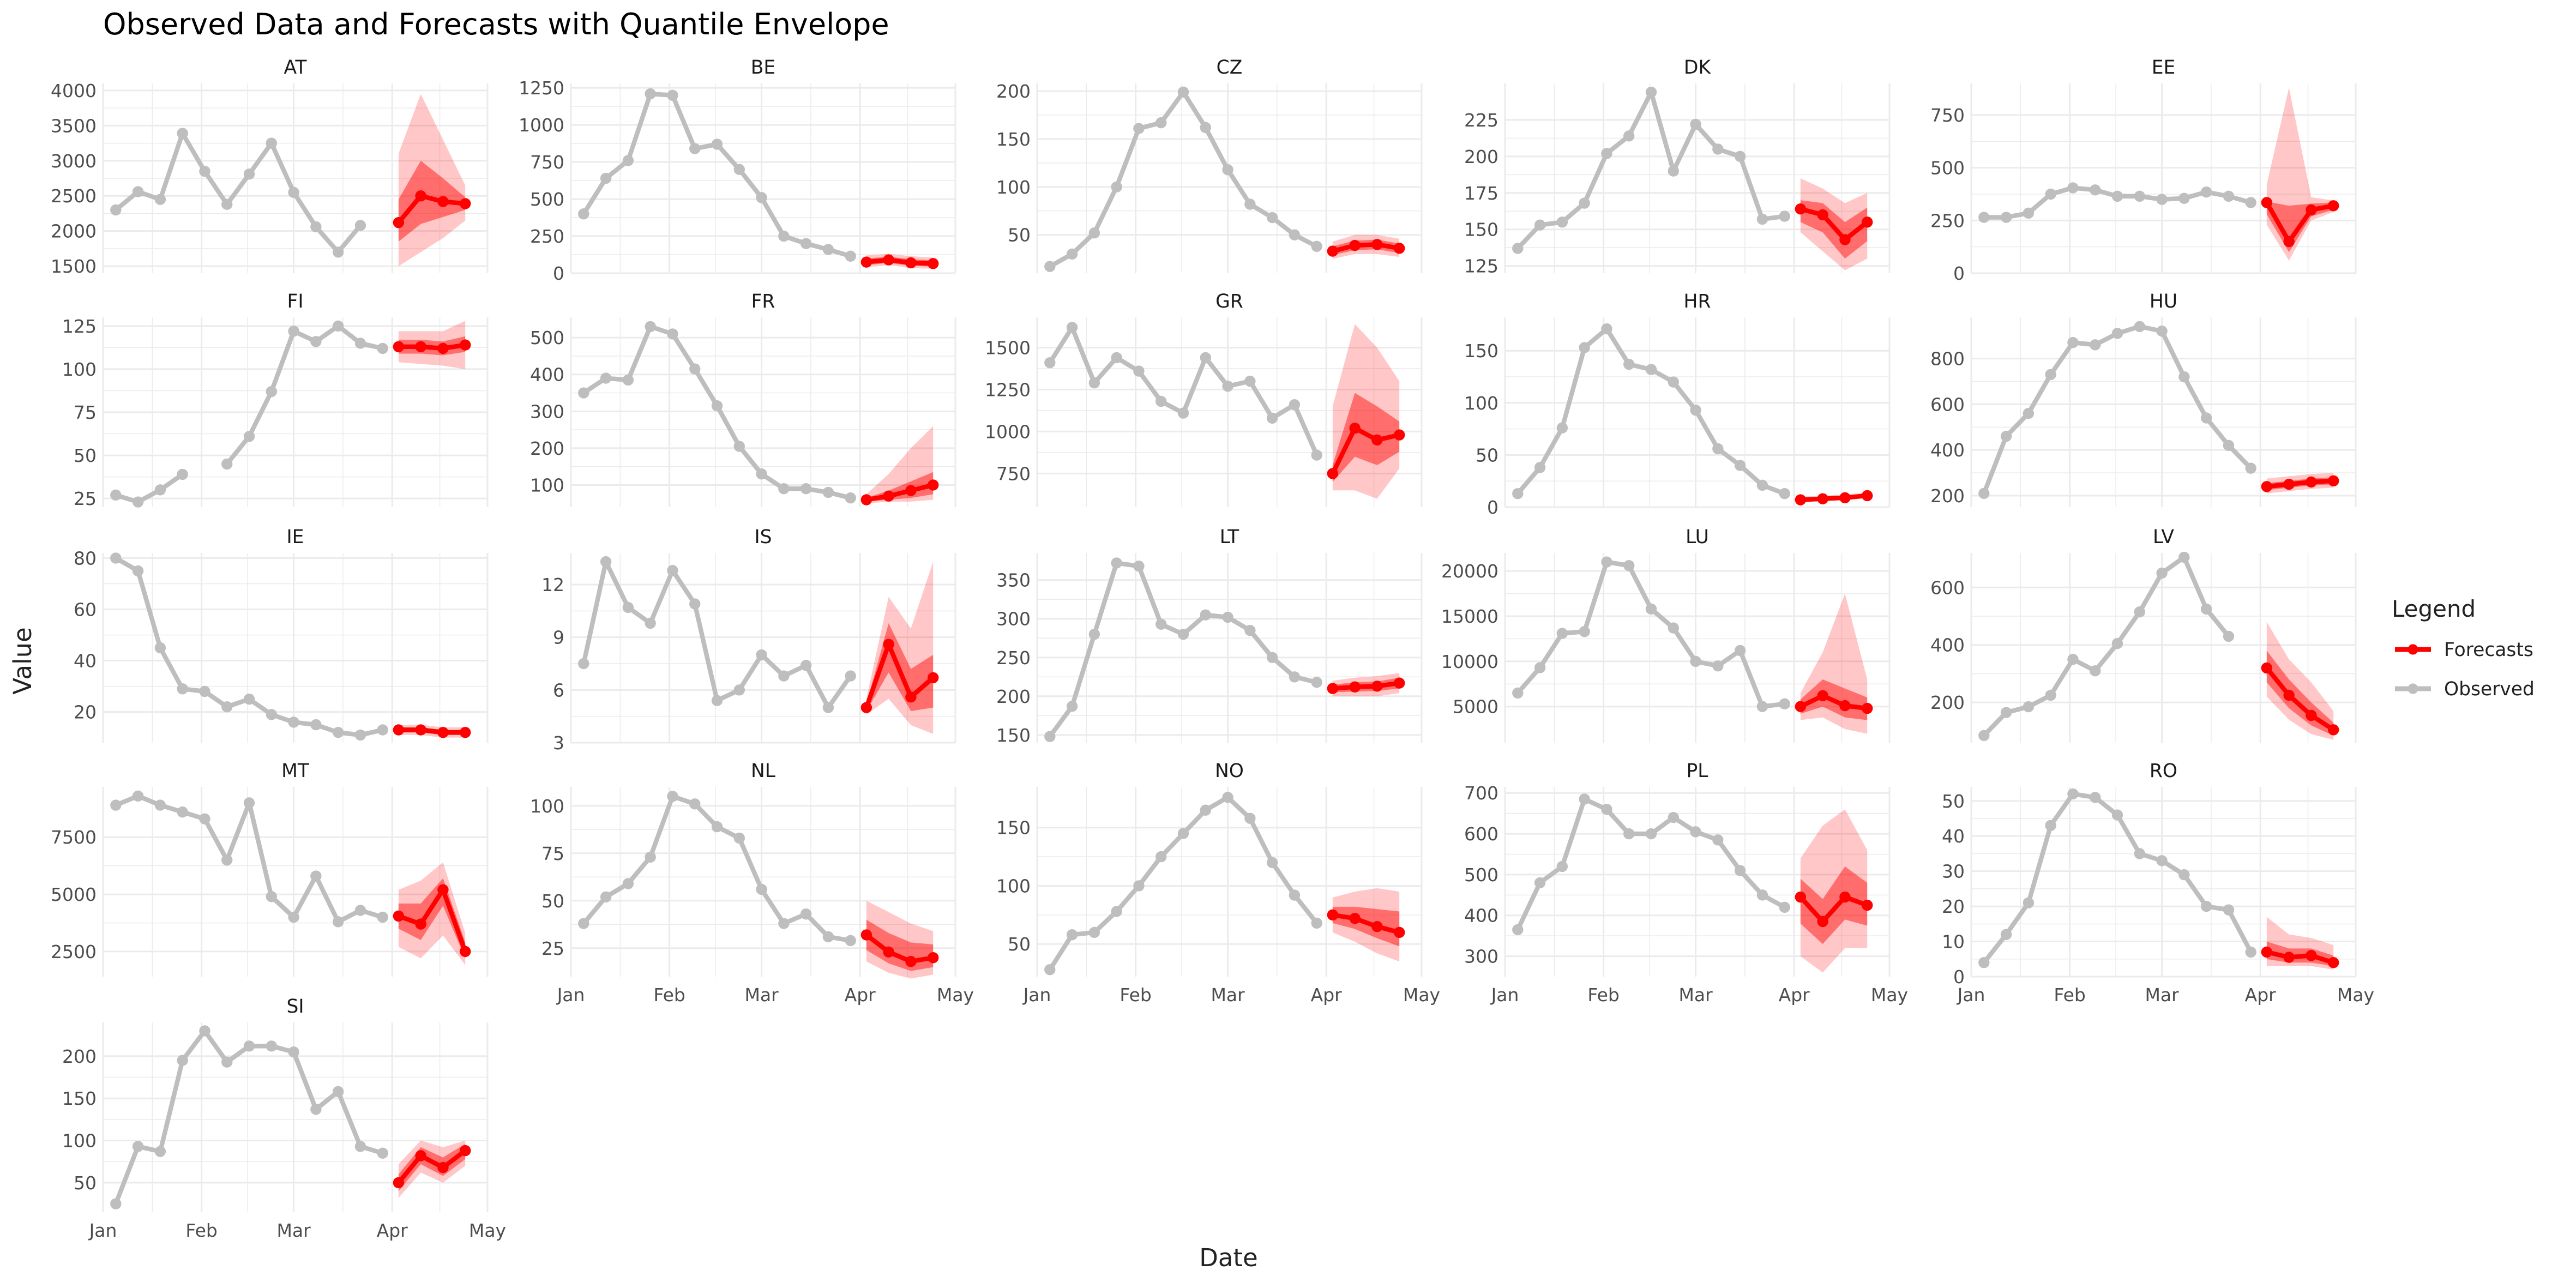 The image size is (2576, 1288). What do you see at coordinates (1481, 156) in the screenshot?
I see `y-tick-label: 200` at bounding box center [1481, 156].